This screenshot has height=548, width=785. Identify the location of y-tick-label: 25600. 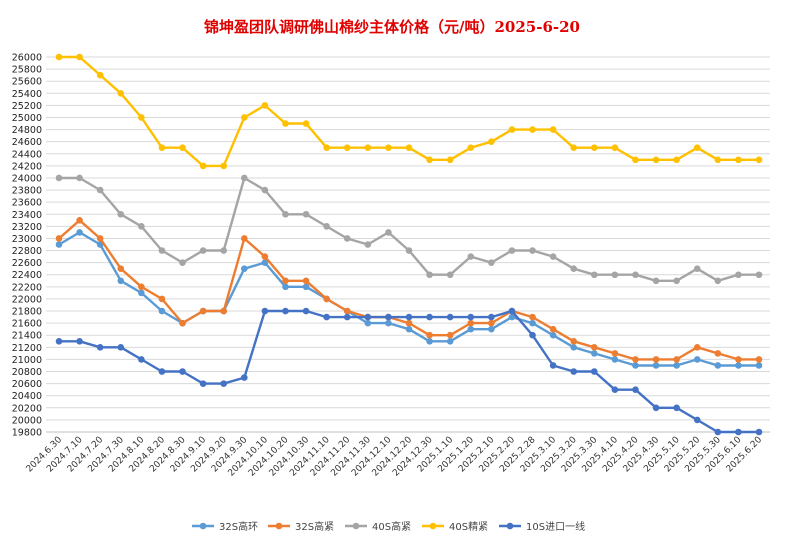
(27, 82).